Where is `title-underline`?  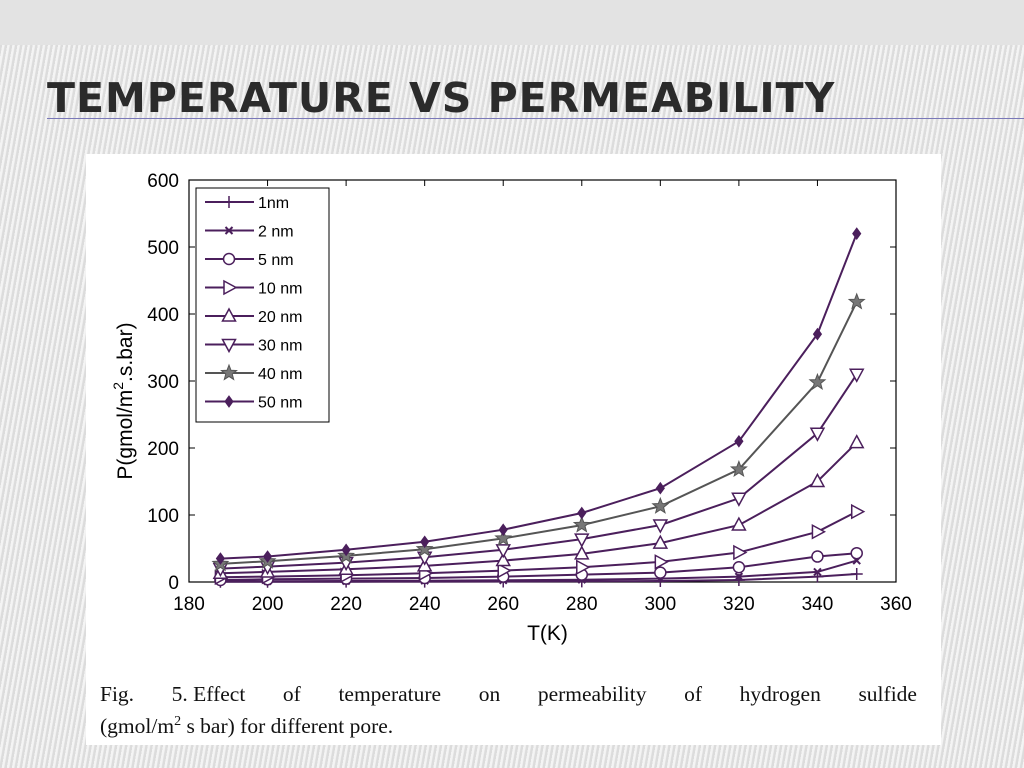
title-underline is located at coordinates (535, 118).